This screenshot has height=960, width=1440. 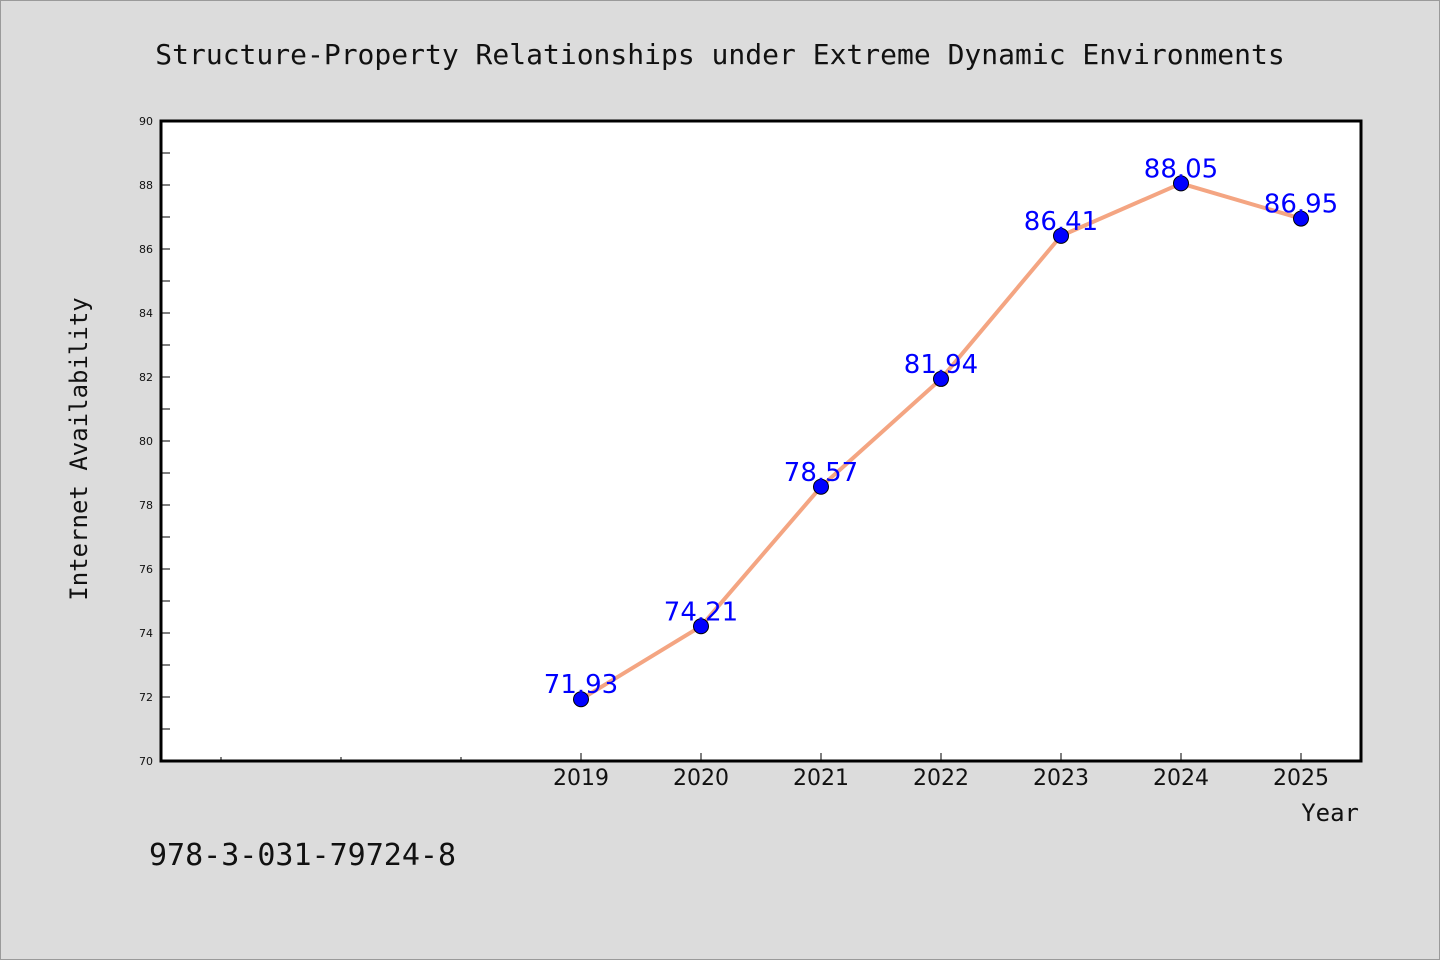 I want to click on data-label: 88.05, so click(x=1181, y=169).